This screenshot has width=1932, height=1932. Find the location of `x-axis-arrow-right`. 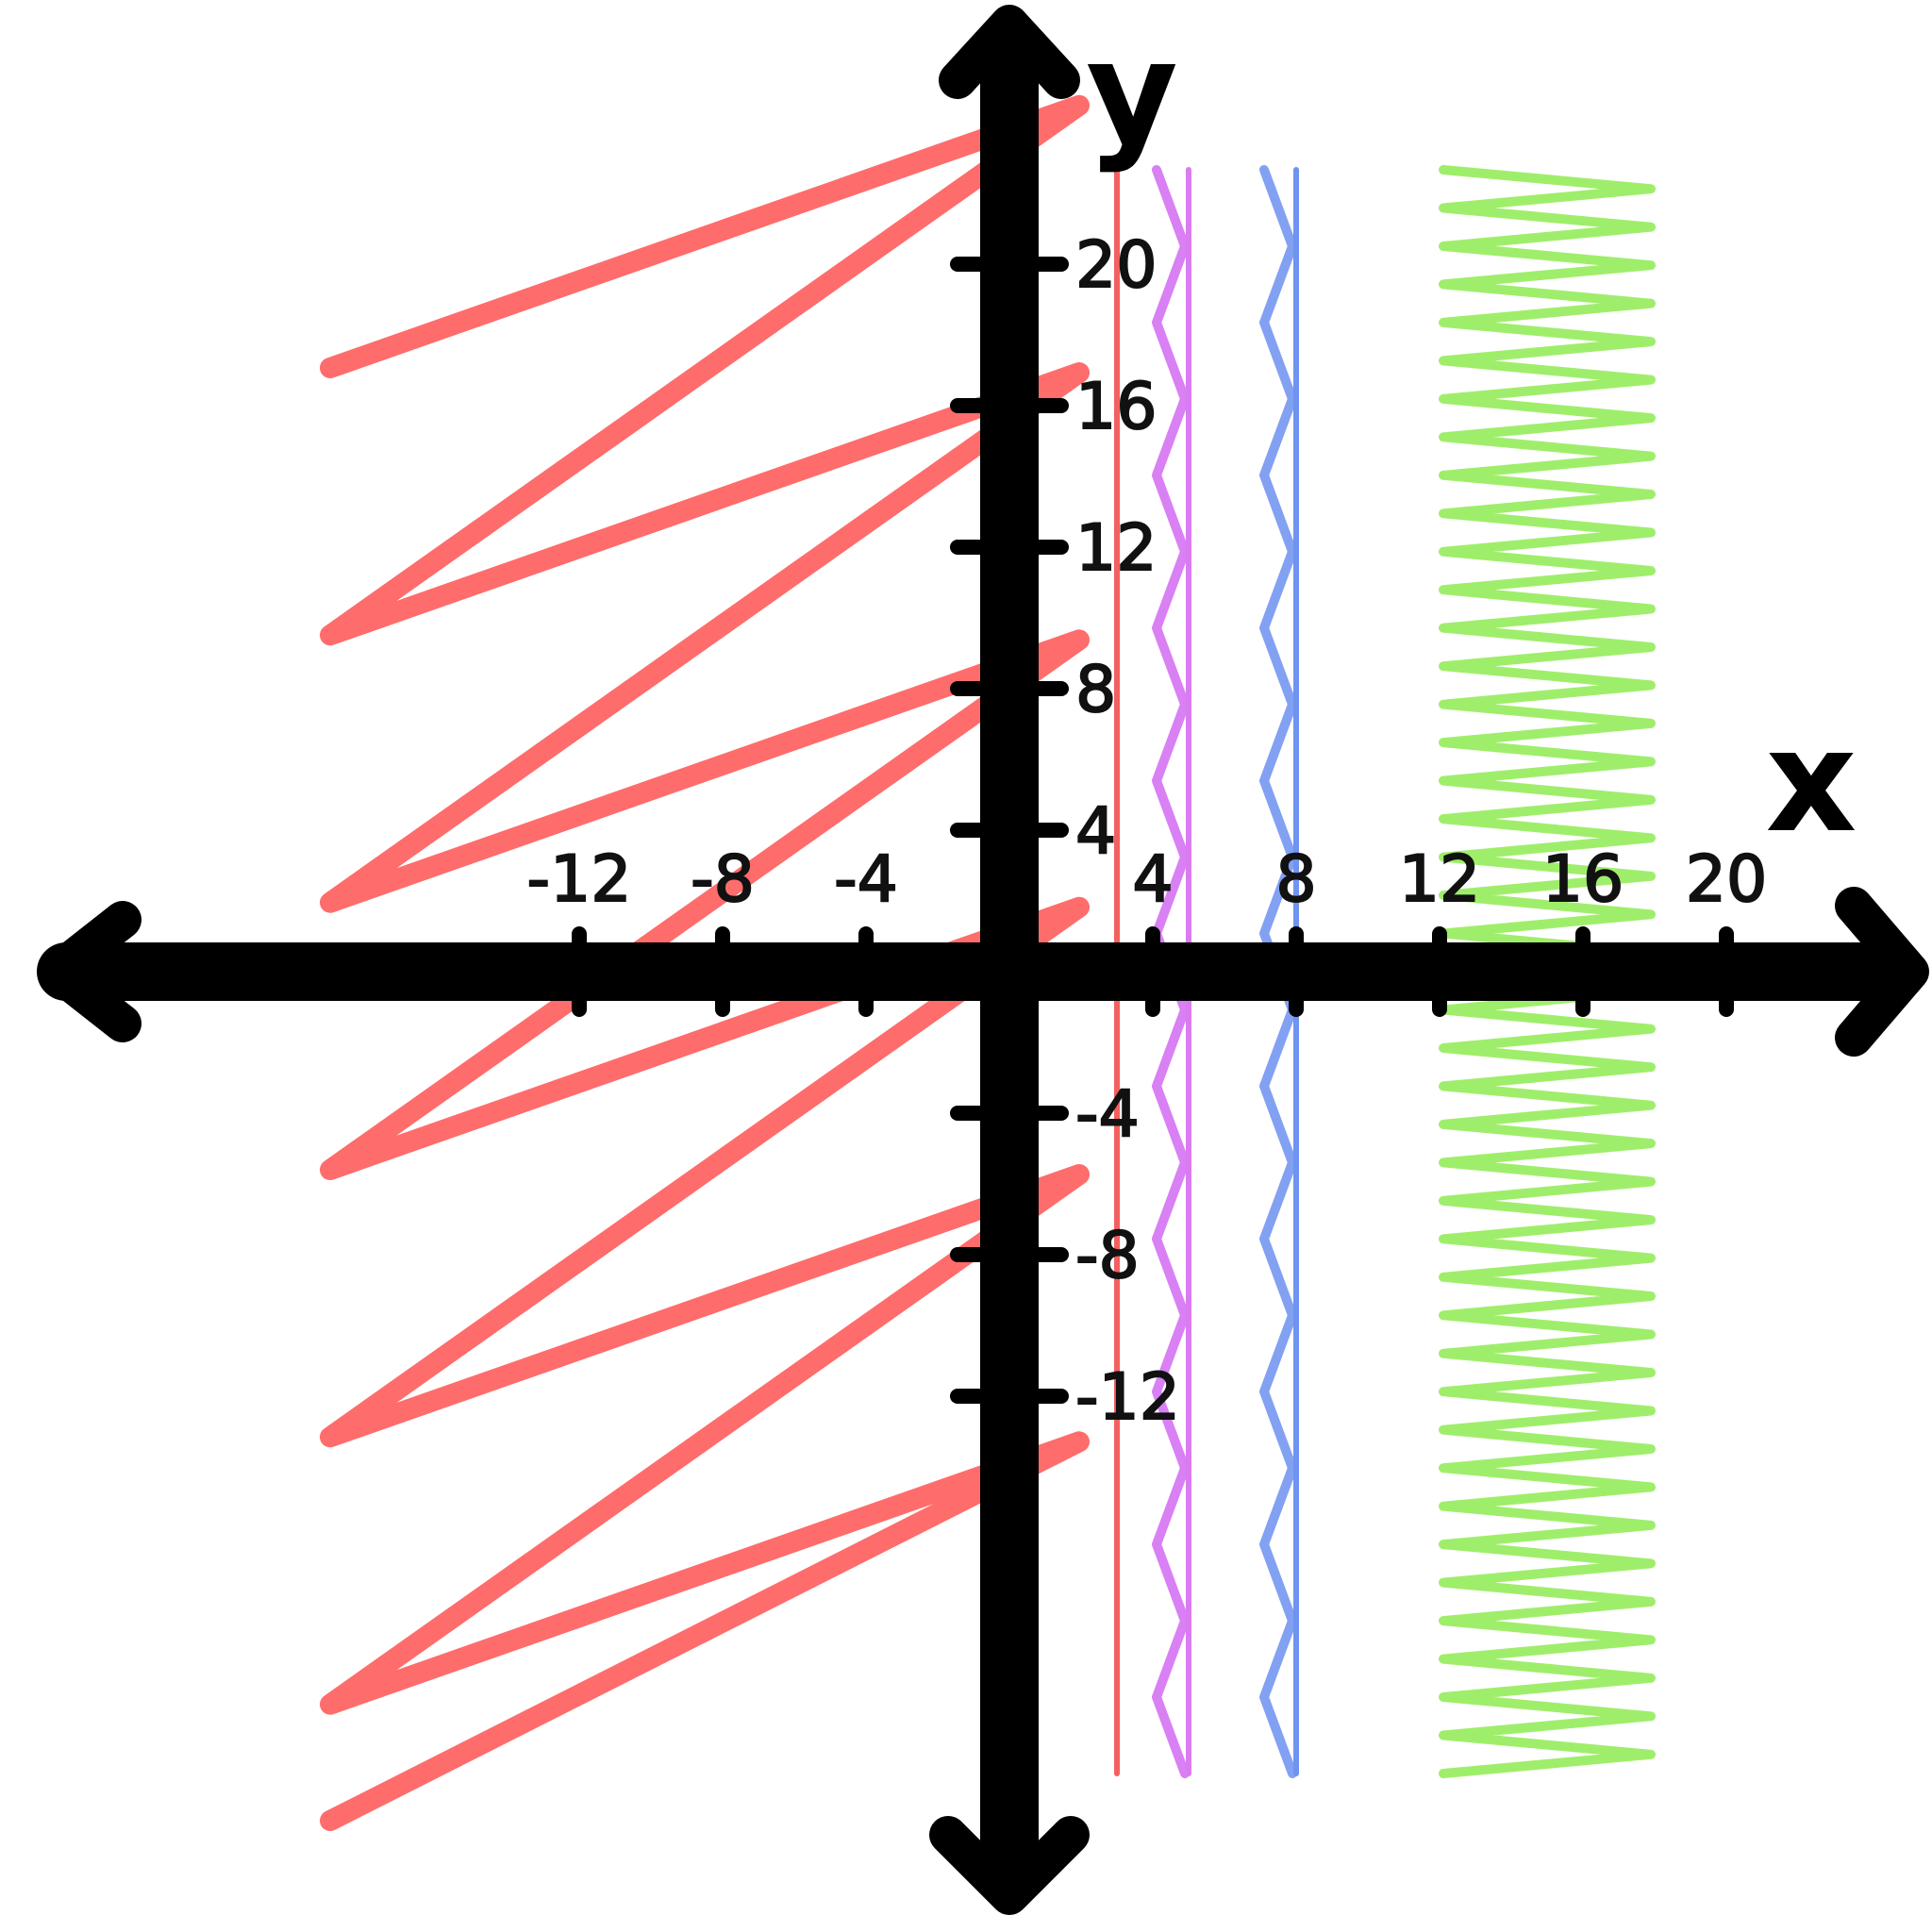

x-axis-arrow-right is located at coordinates (1882, 972).